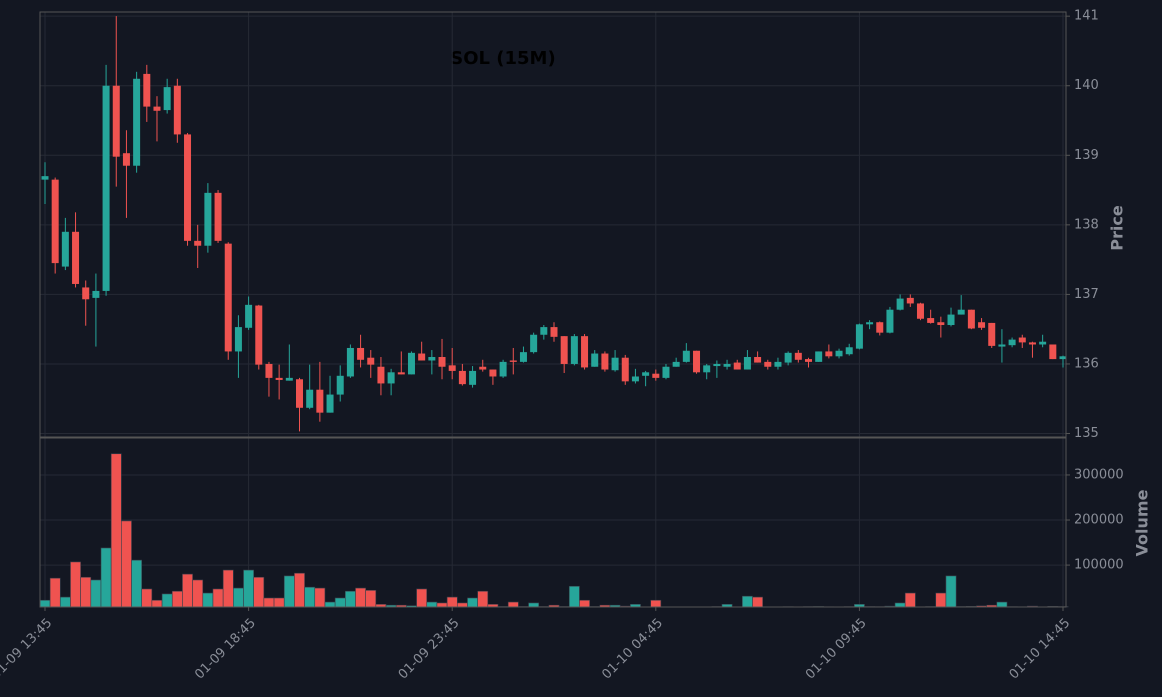  I want to click on y-tick-label: 140, so click(1086, 85).